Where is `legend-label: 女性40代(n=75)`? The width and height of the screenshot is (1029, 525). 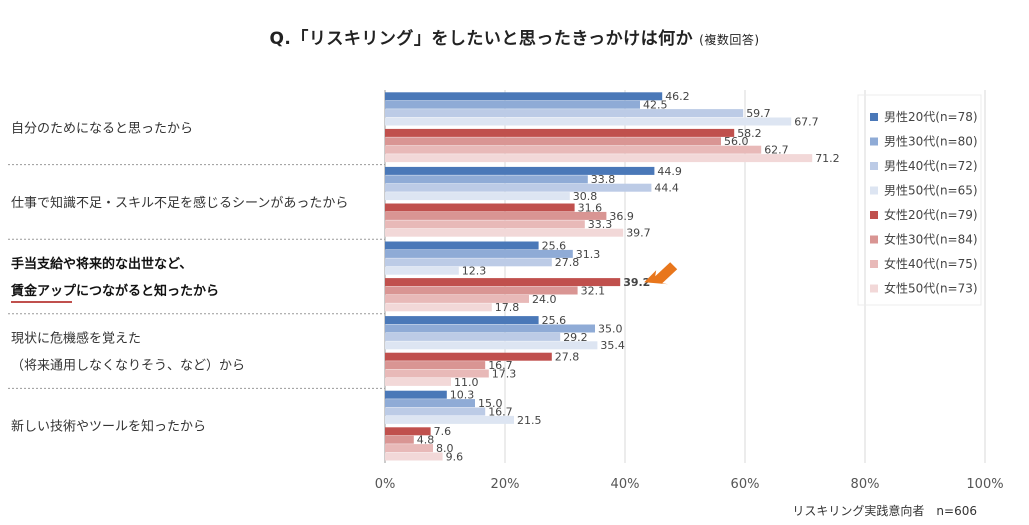 legend-label: 女性40代(n=75) is located at coordinates (931, 263).